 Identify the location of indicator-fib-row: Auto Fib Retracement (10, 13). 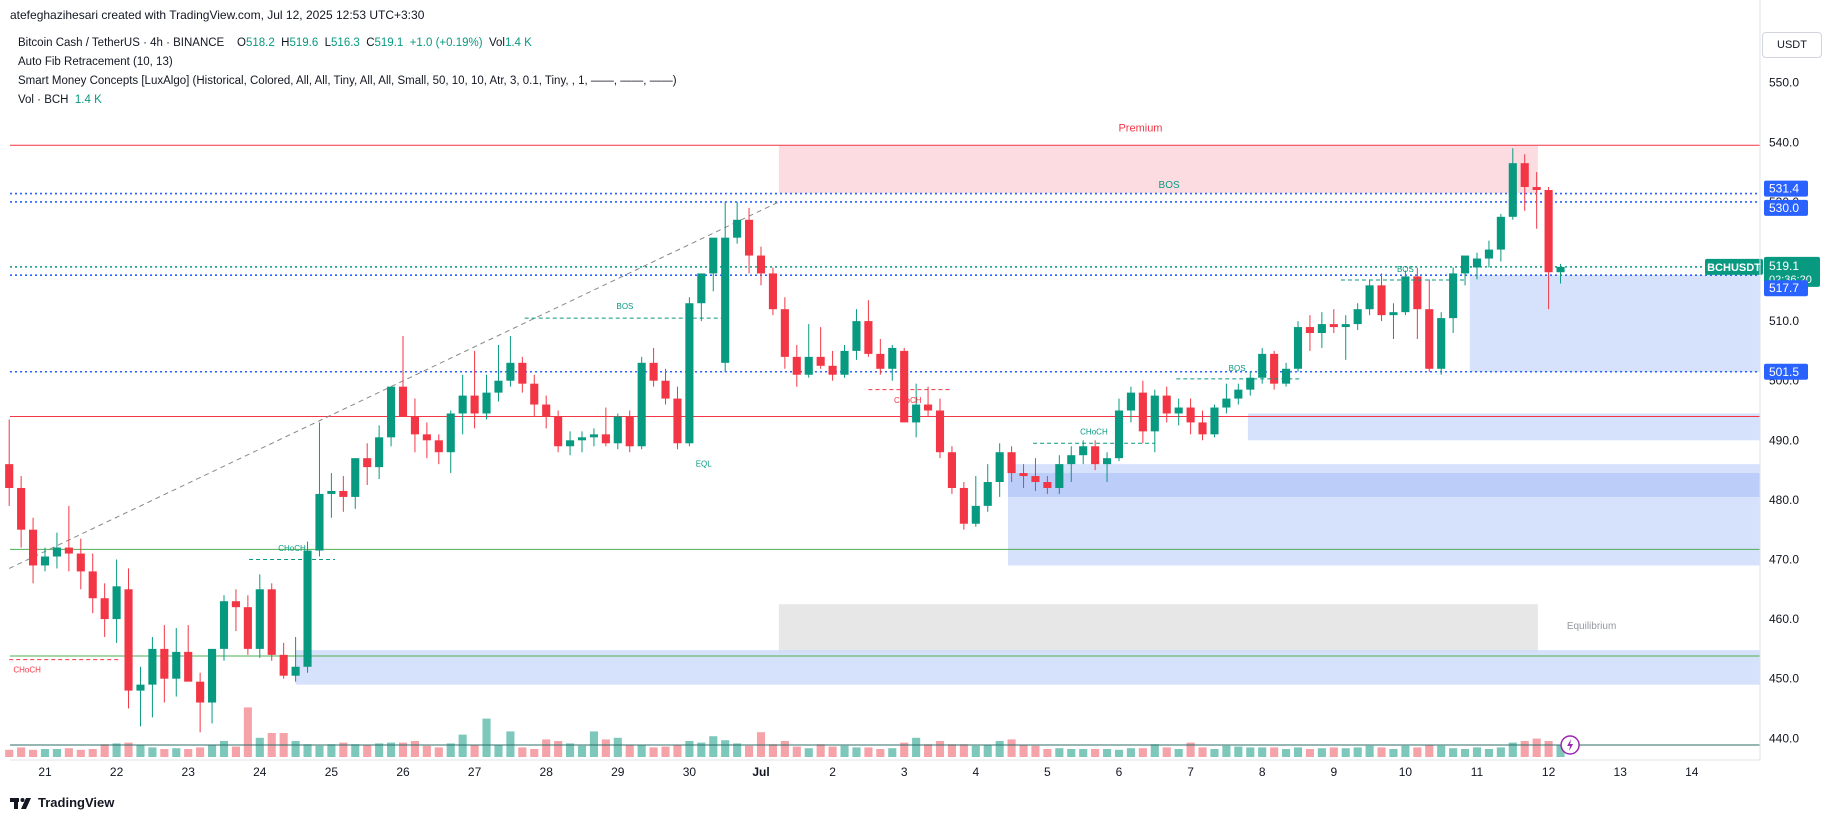
(95, 62).